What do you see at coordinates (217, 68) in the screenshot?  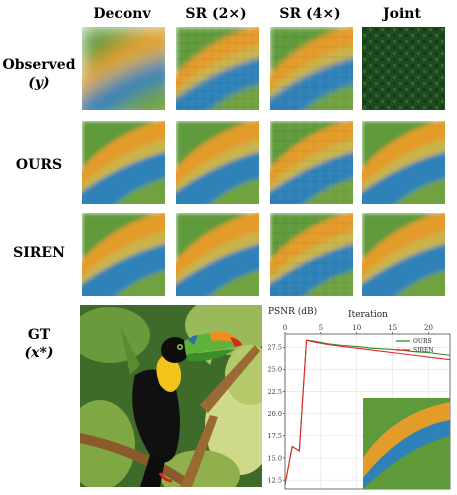 I see `tile-observed-sr2x` at bounding box center [217, 68].